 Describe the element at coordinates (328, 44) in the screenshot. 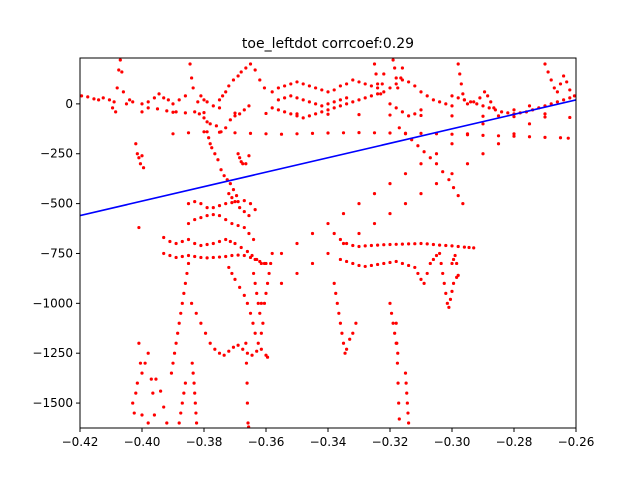

I see `chart-title: toe_leftdot corrcoef:0.29` at that location.